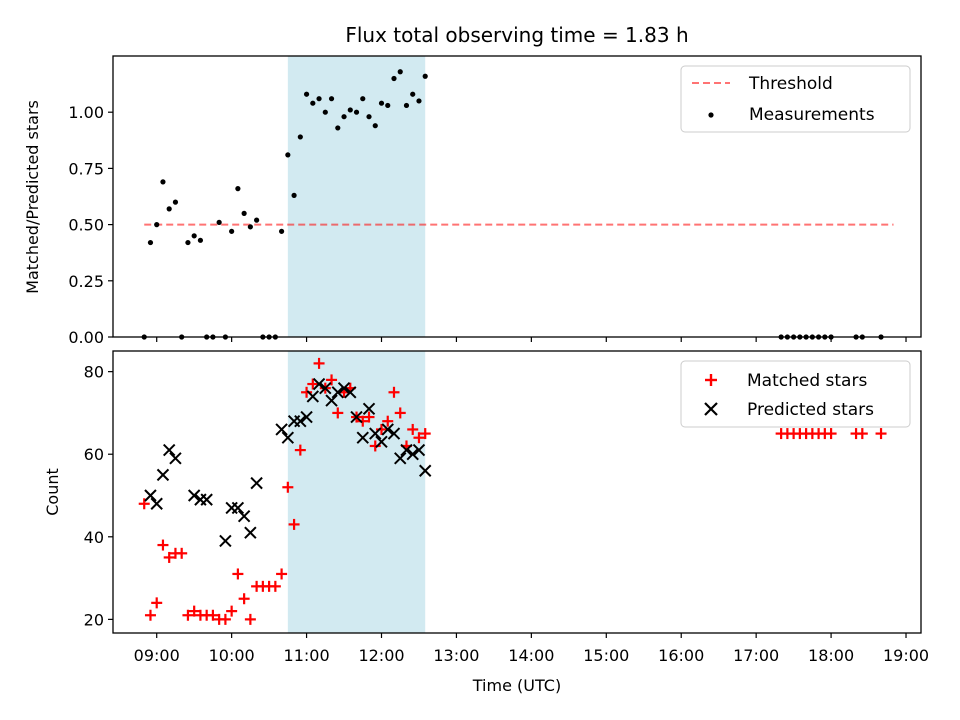 The height and width of the screenshot is (720, 960). What do you see at coordinates (681, 655) in the screenshot?
I see `x-tick-label: 16:00` at bounding box center [681, 655].